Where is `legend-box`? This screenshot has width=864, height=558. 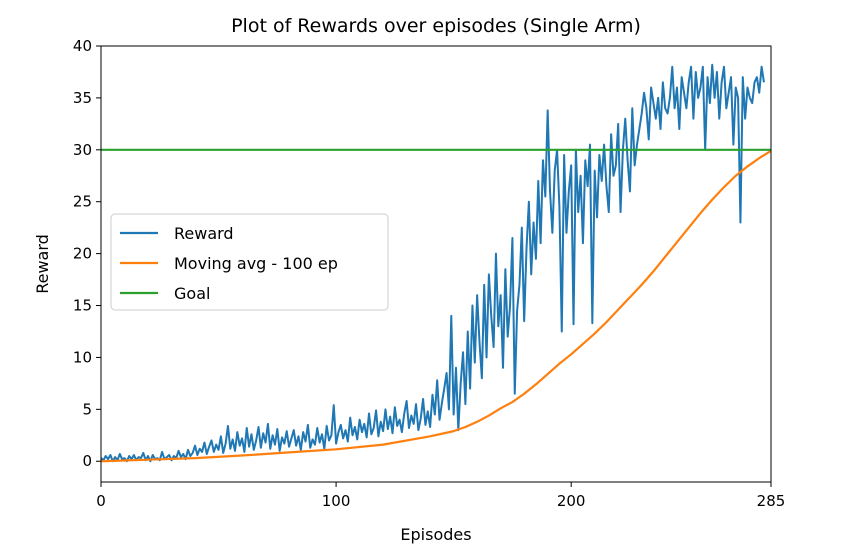
legend-box is located at coordinates (249, 262).